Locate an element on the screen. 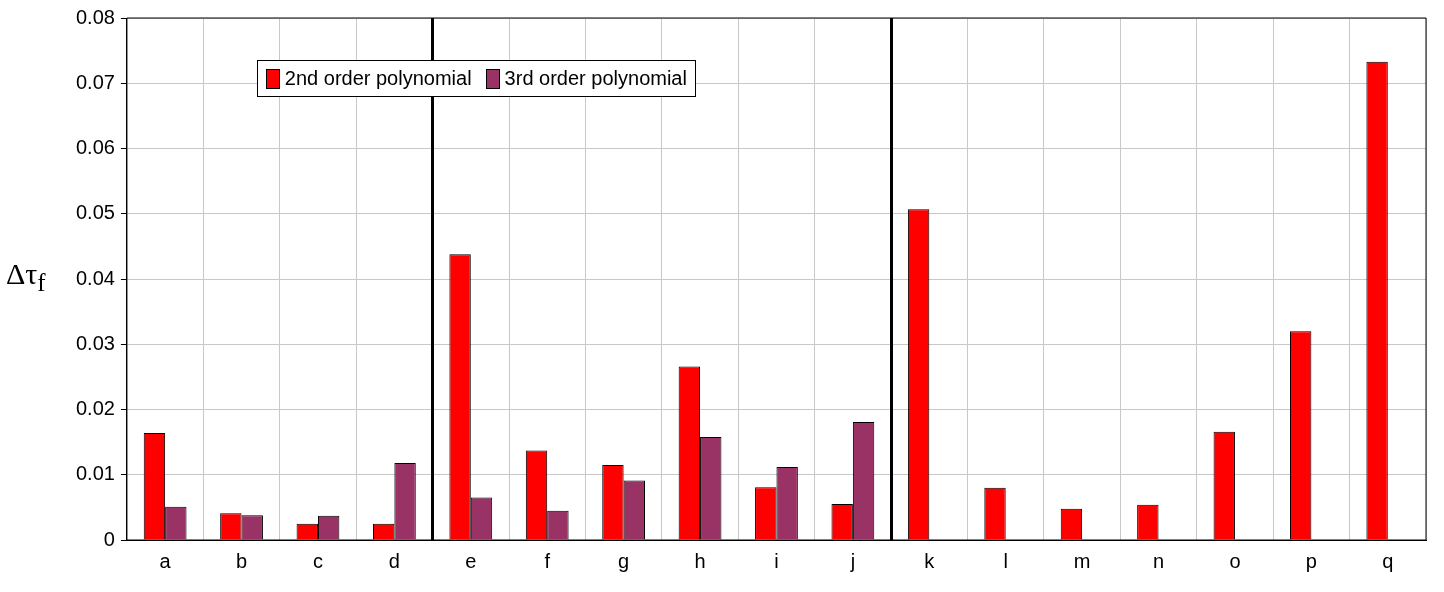 This screenshot has width=1444, height=592. y-tick-label: 0 is located at coordinates (109, 538).